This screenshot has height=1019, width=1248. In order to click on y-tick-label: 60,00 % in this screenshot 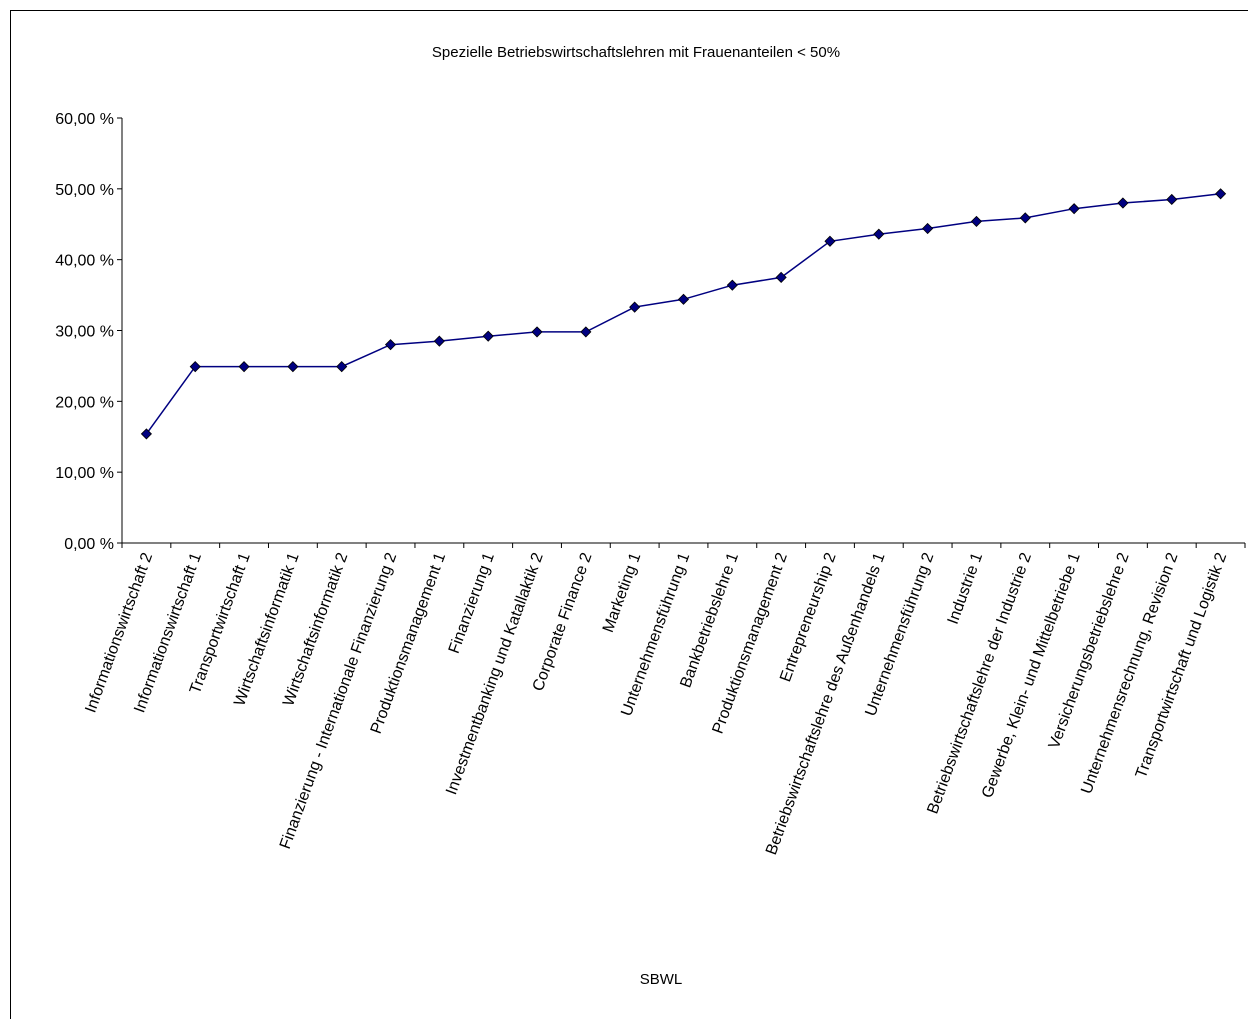, I will do `click(84, 119)`.